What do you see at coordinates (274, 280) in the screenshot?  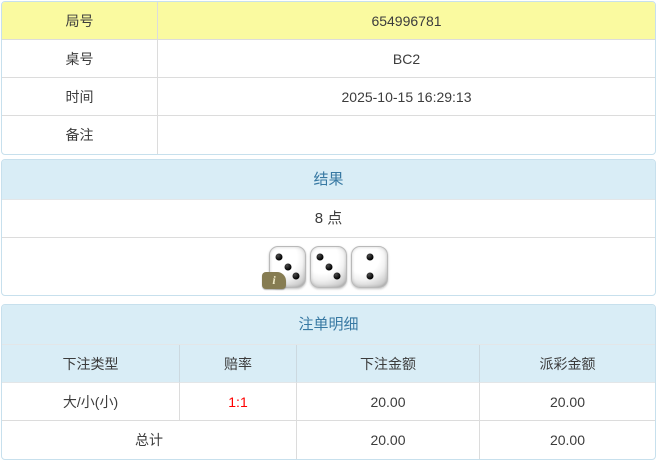 I see `info-icon: i` at bounding box center [274, 280].